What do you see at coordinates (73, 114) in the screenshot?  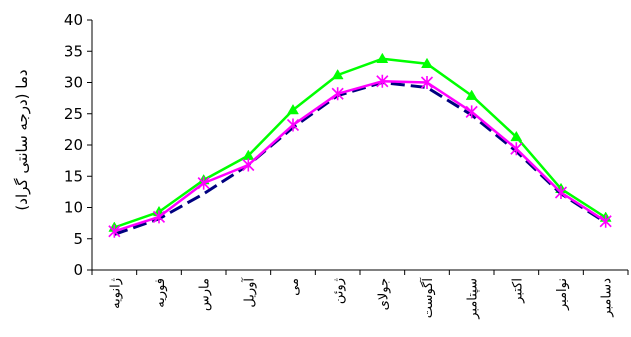 I see `y-tick-label: 25` at bounding box center [73, 114].